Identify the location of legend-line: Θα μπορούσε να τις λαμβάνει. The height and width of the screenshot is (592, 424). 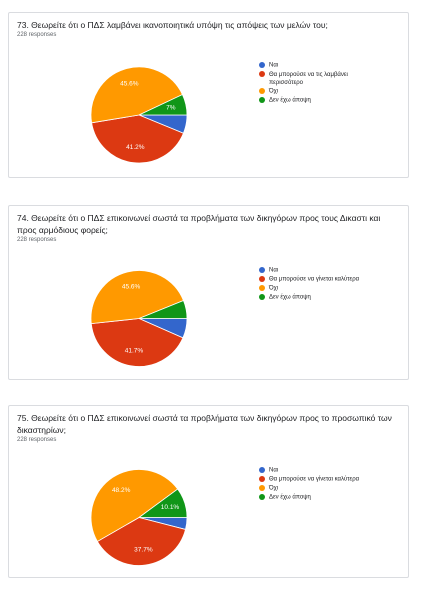
(309, 74).